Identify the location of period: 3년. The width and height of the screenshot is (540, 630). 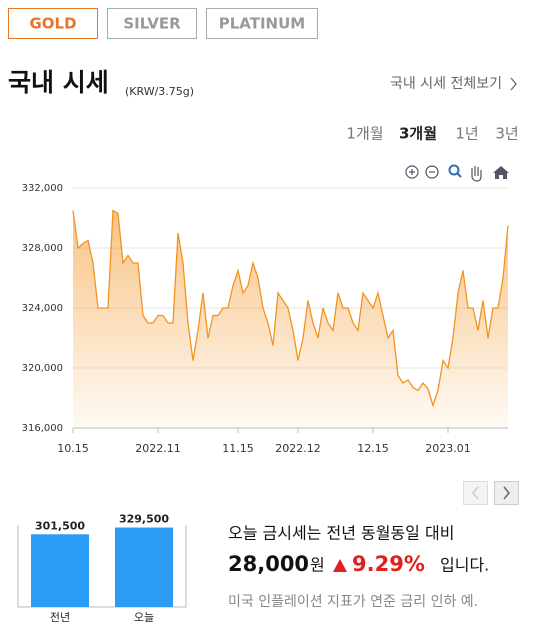
(506, 134).